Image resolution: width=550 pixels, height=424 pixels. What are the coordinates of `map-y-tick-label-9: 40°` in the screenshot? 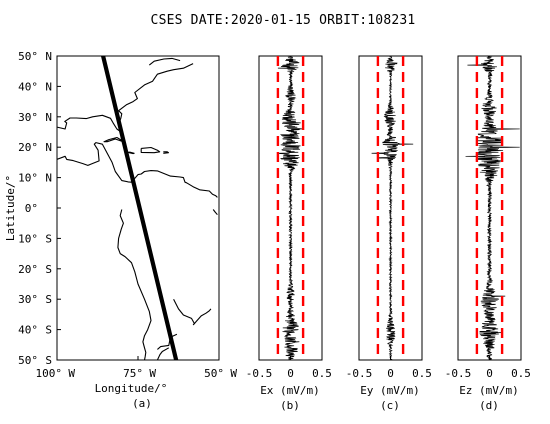 It's located at (28, 330).